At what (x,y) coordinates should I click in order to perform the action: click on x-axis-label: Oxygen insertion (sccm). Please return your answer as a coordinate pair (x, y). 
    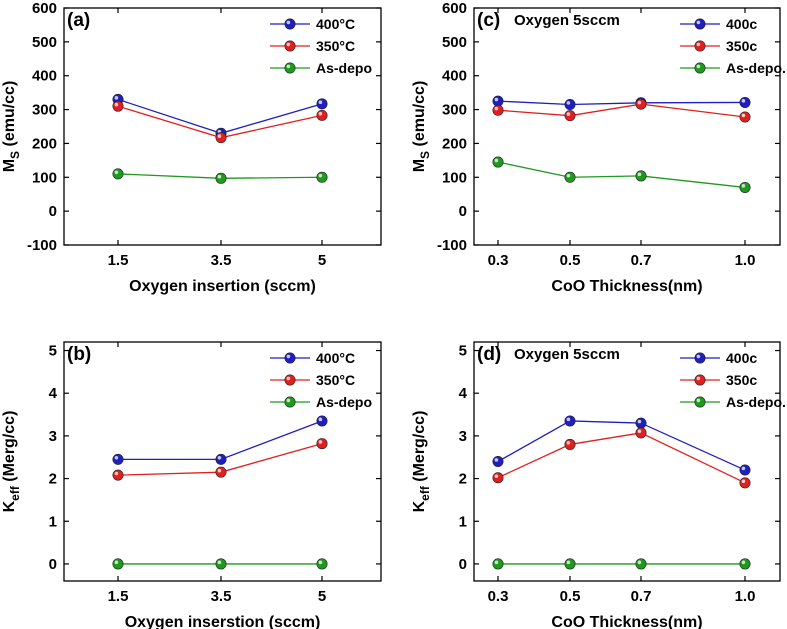
    Looking at the image, I should click on (222, 286).